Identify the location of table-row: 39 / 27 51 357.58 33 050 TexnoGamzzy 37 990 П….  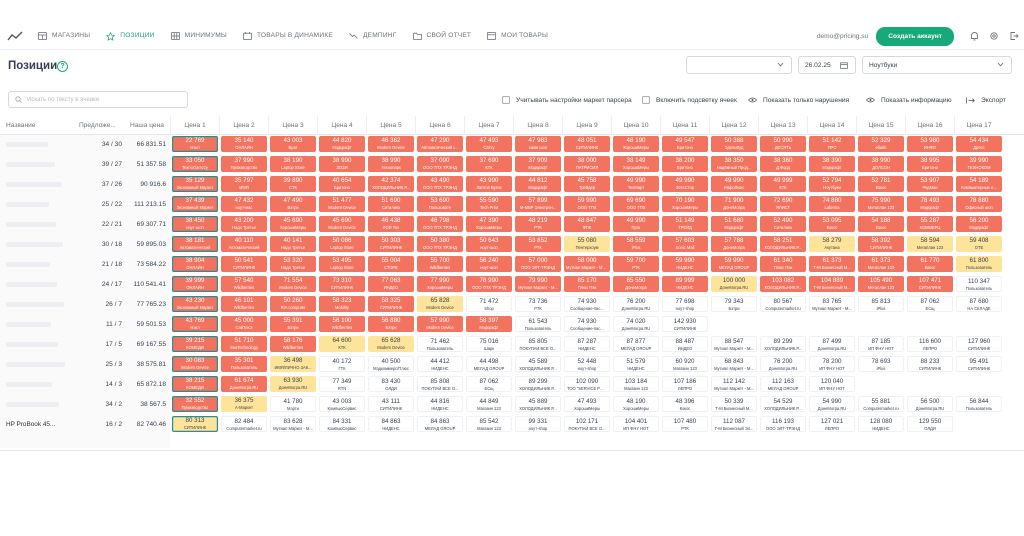
(512, 164).